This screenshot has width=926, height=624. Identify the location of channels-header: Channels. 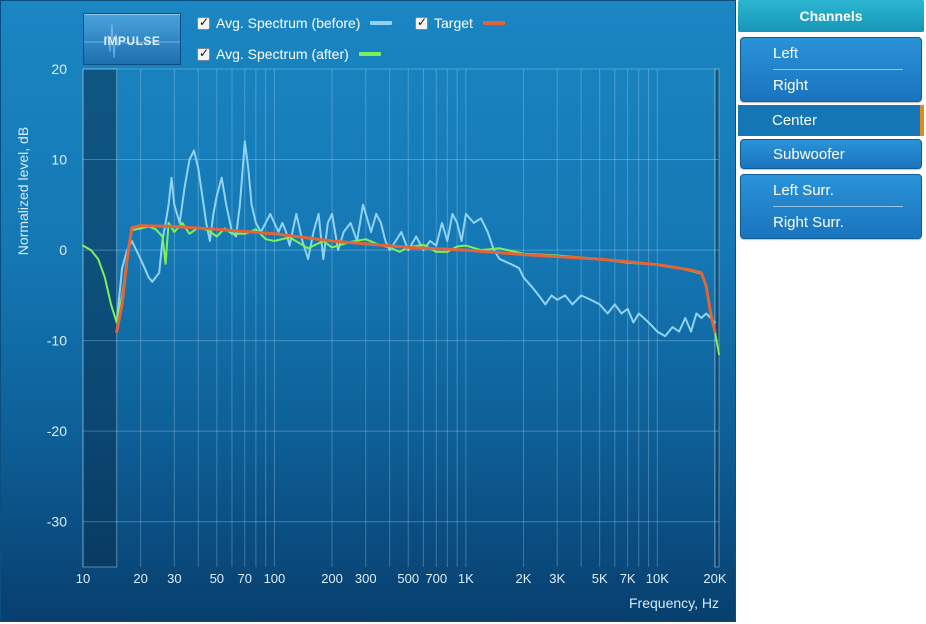
(831, 16).